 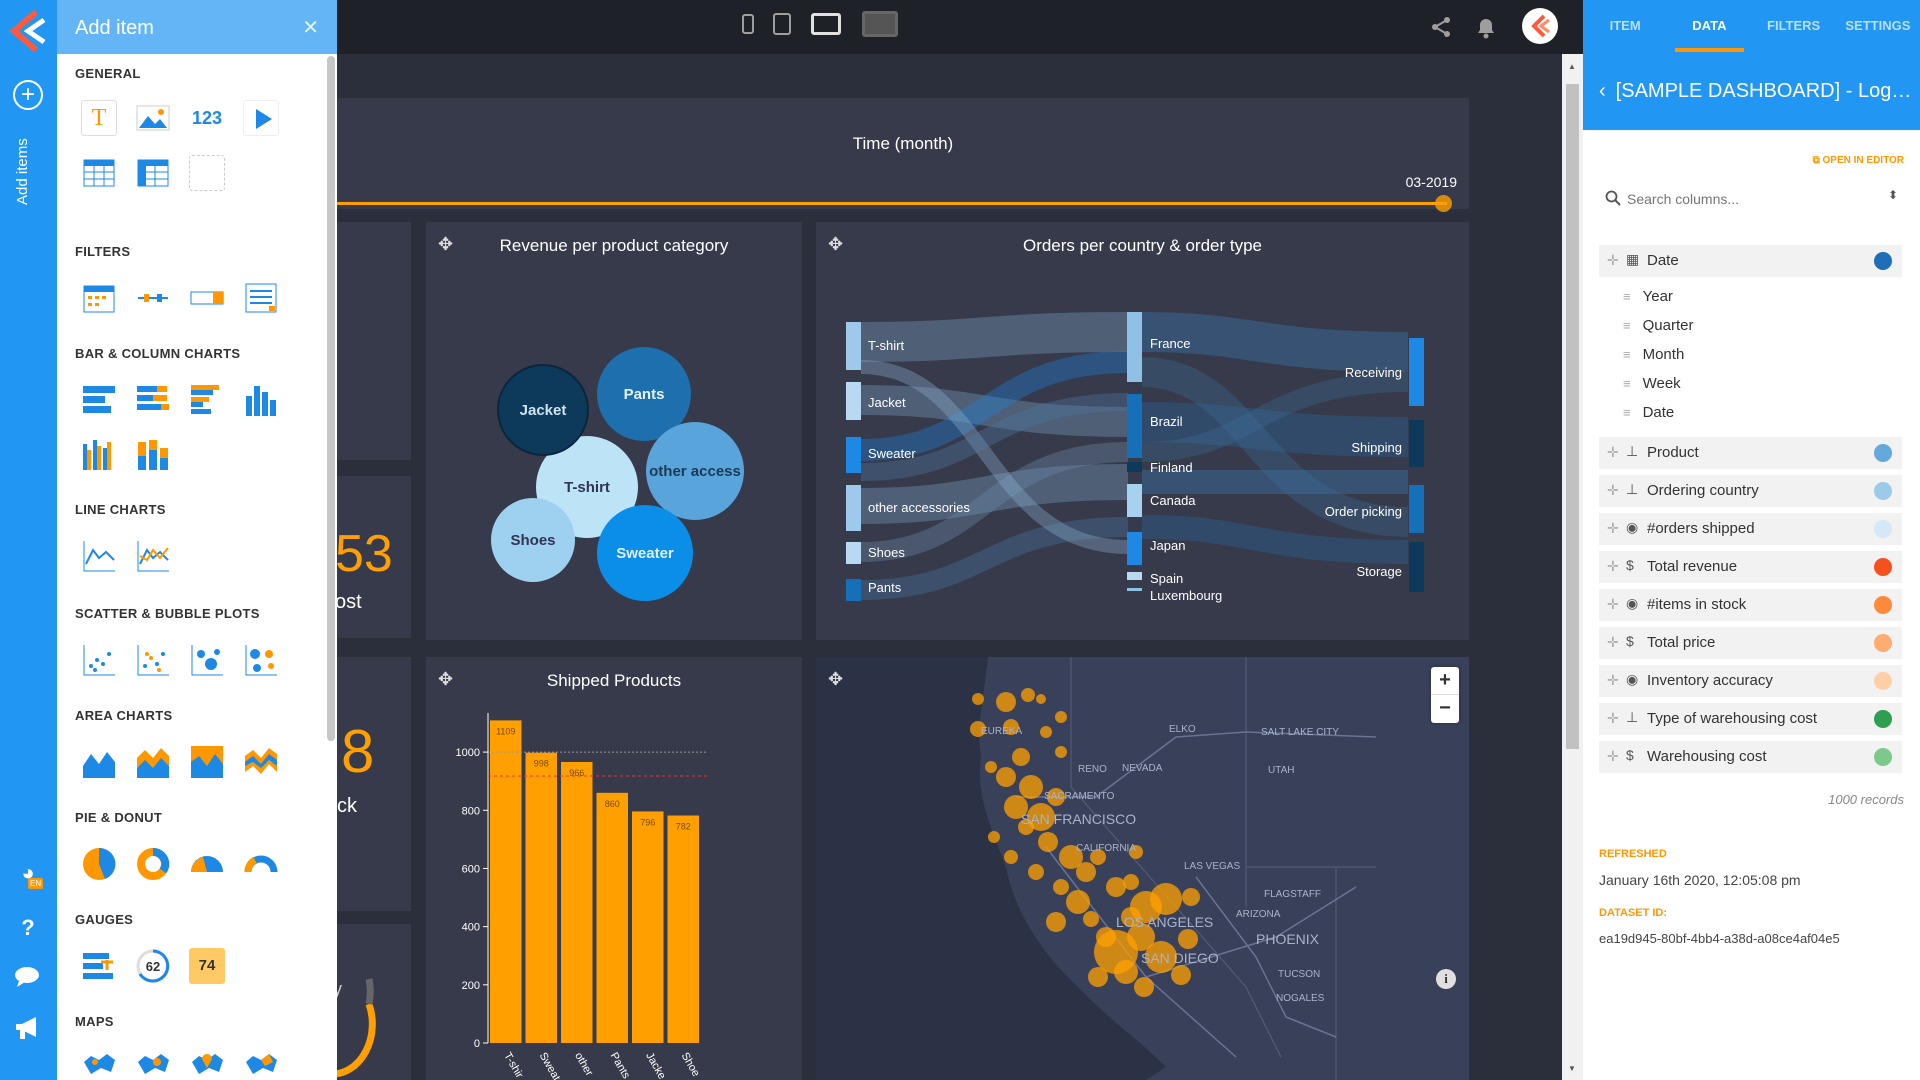 What do you see at coordinates (261, 298) in the screenshot?
I see `list-filter-icon` at bounding box center [261, 298].